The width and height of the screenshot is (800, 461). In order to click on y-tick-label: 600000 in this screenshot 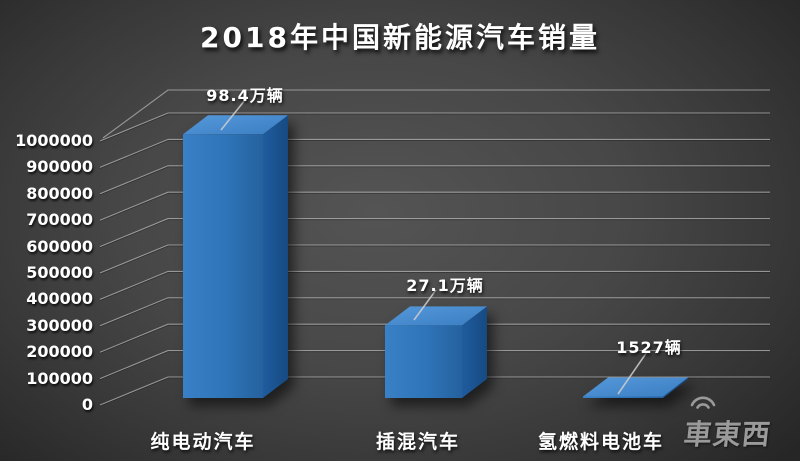, I will do `click(59, 246)`.